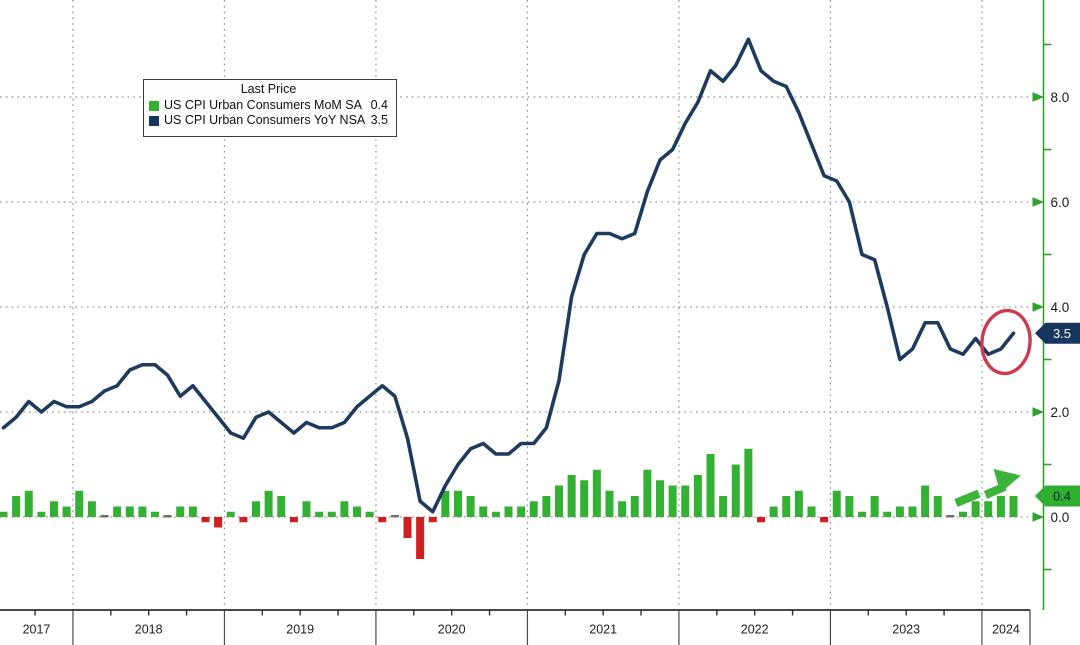 The height and width of the screenshot is (645, 1080). I want to click on x-axis-year-label: 2018, so click(149, 630).